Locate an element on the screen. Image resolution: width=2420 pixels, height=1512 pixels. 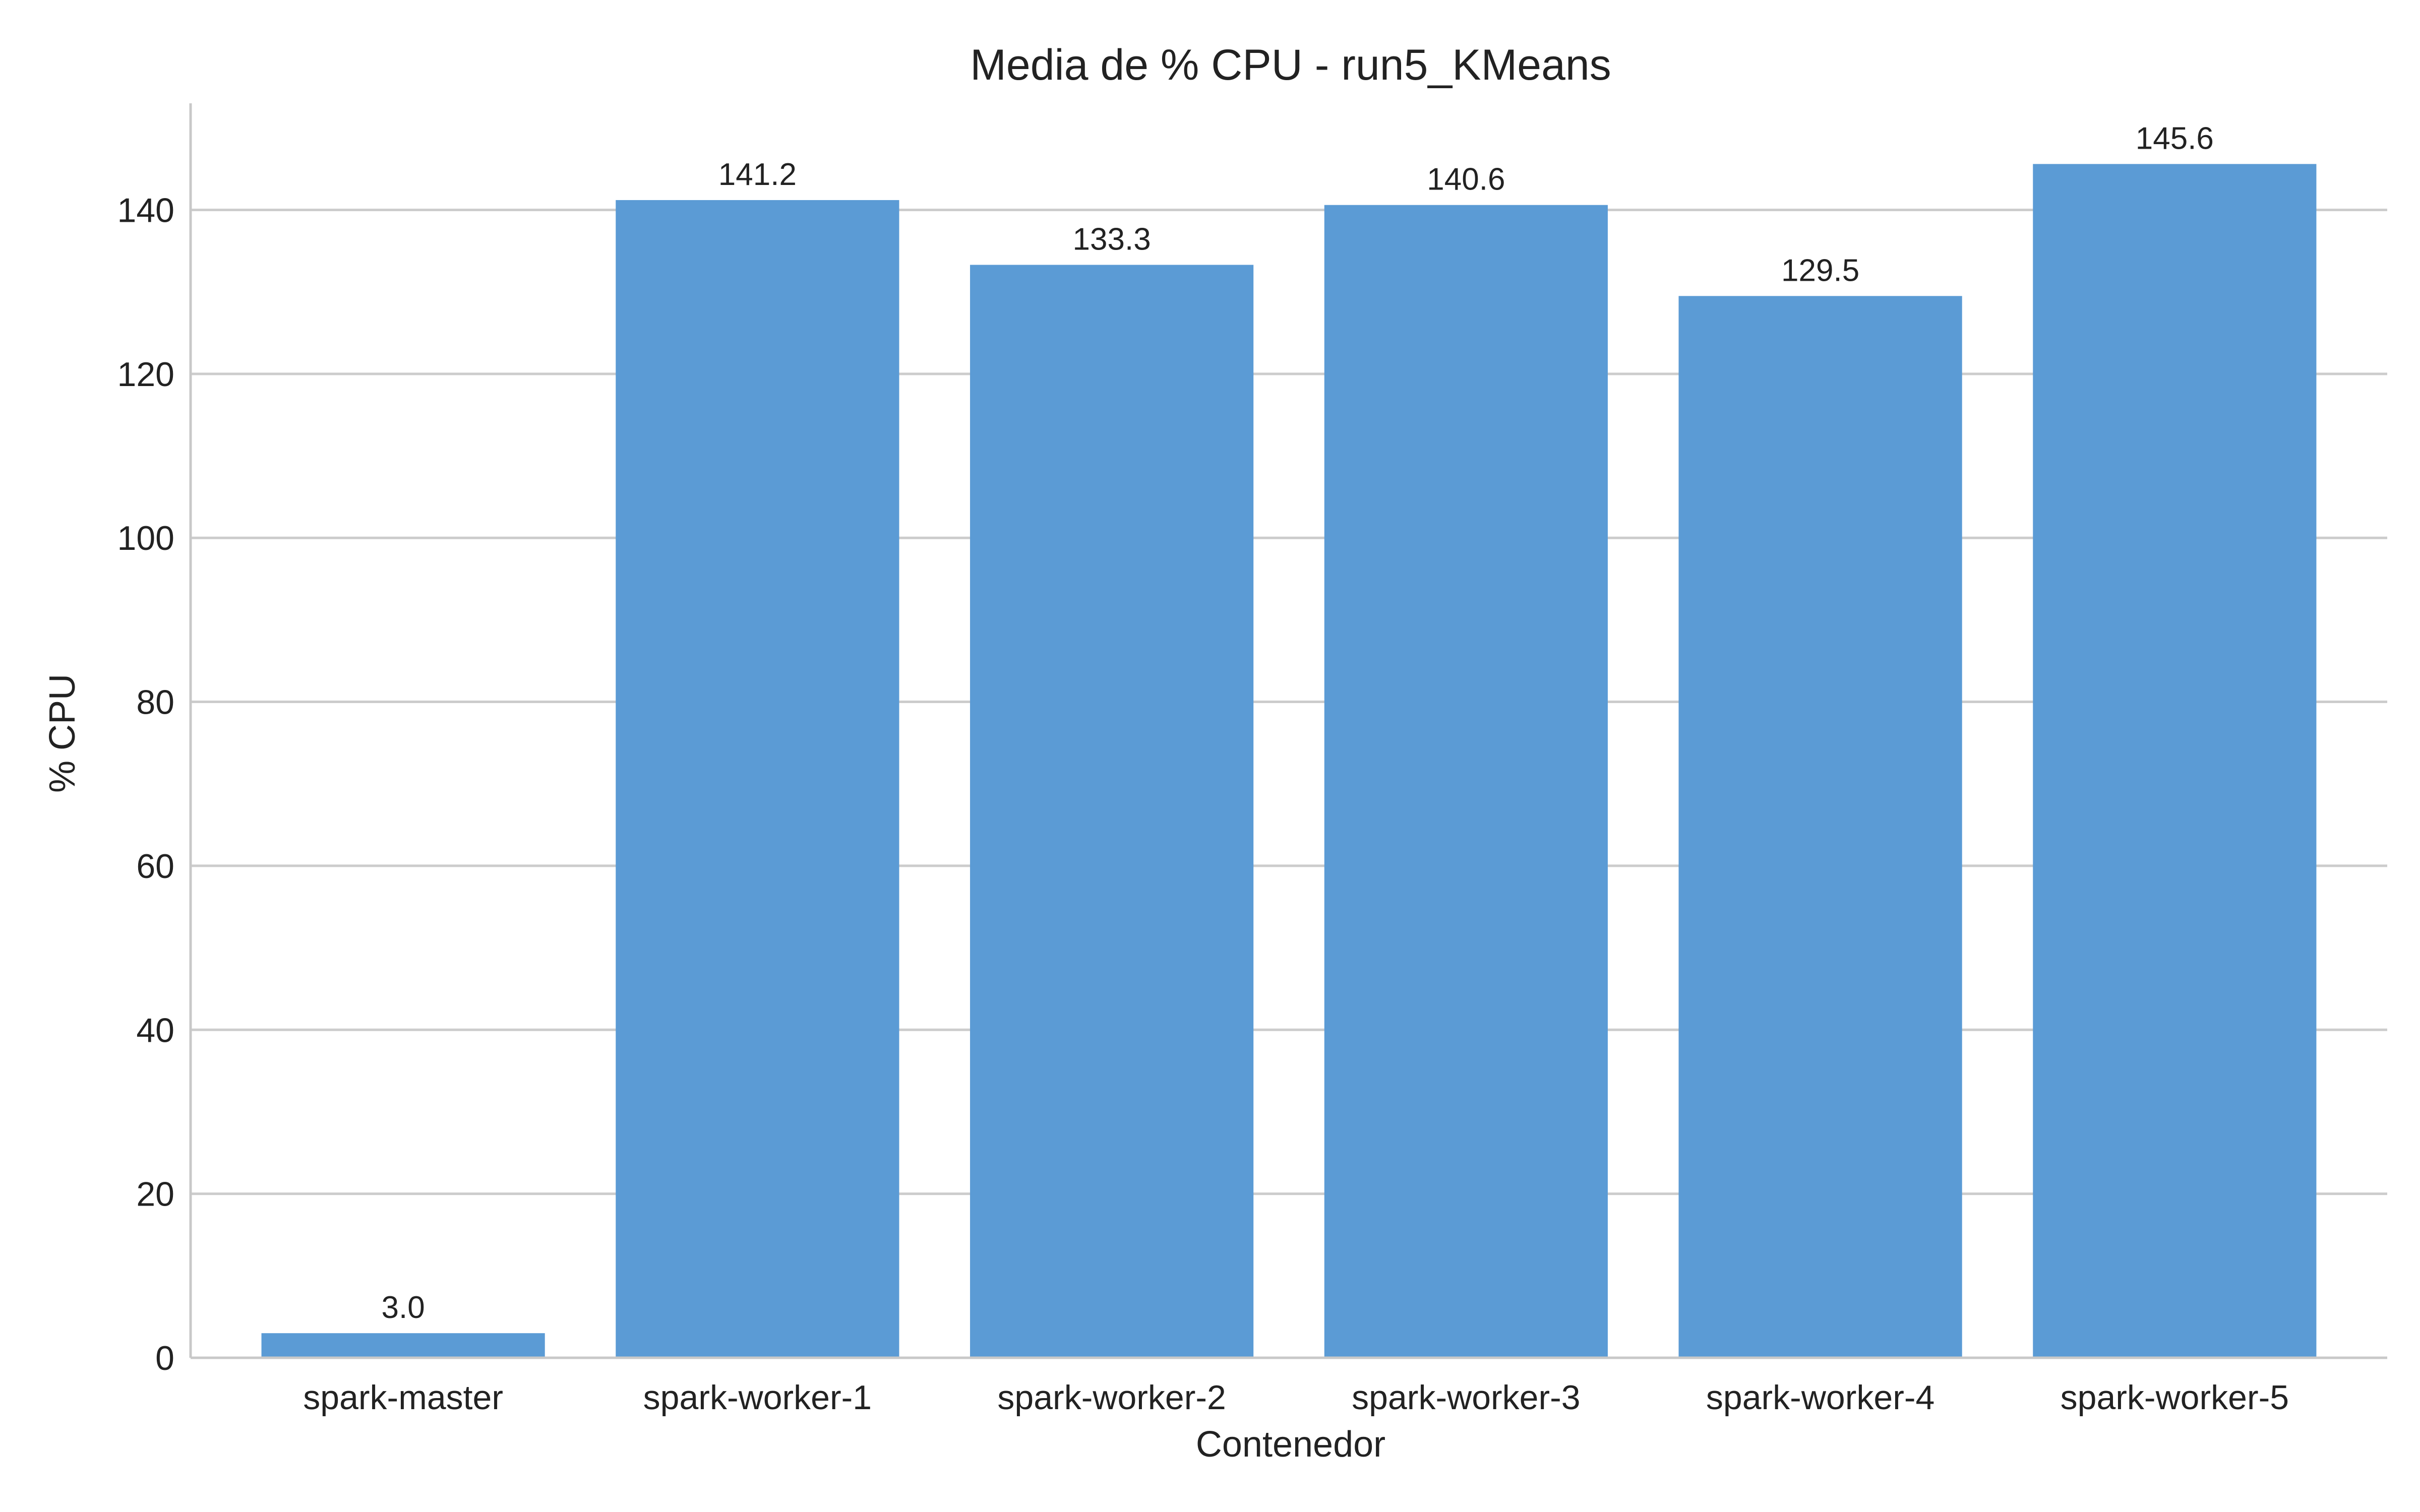
chart-title: Media de % CPU - run5_KMeans is located at coordinates (1290, 65).